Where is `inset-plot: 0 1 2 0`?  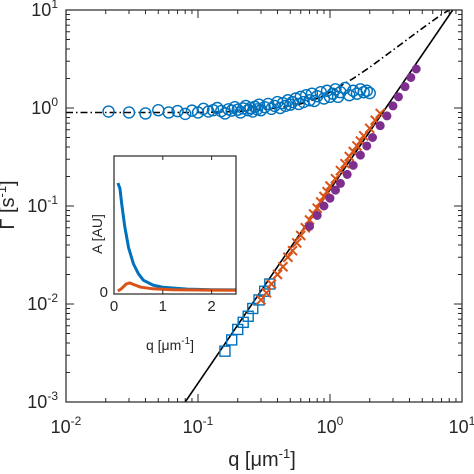 inset-plot: 0 1 2 0 is located at coordinates (168, 235).